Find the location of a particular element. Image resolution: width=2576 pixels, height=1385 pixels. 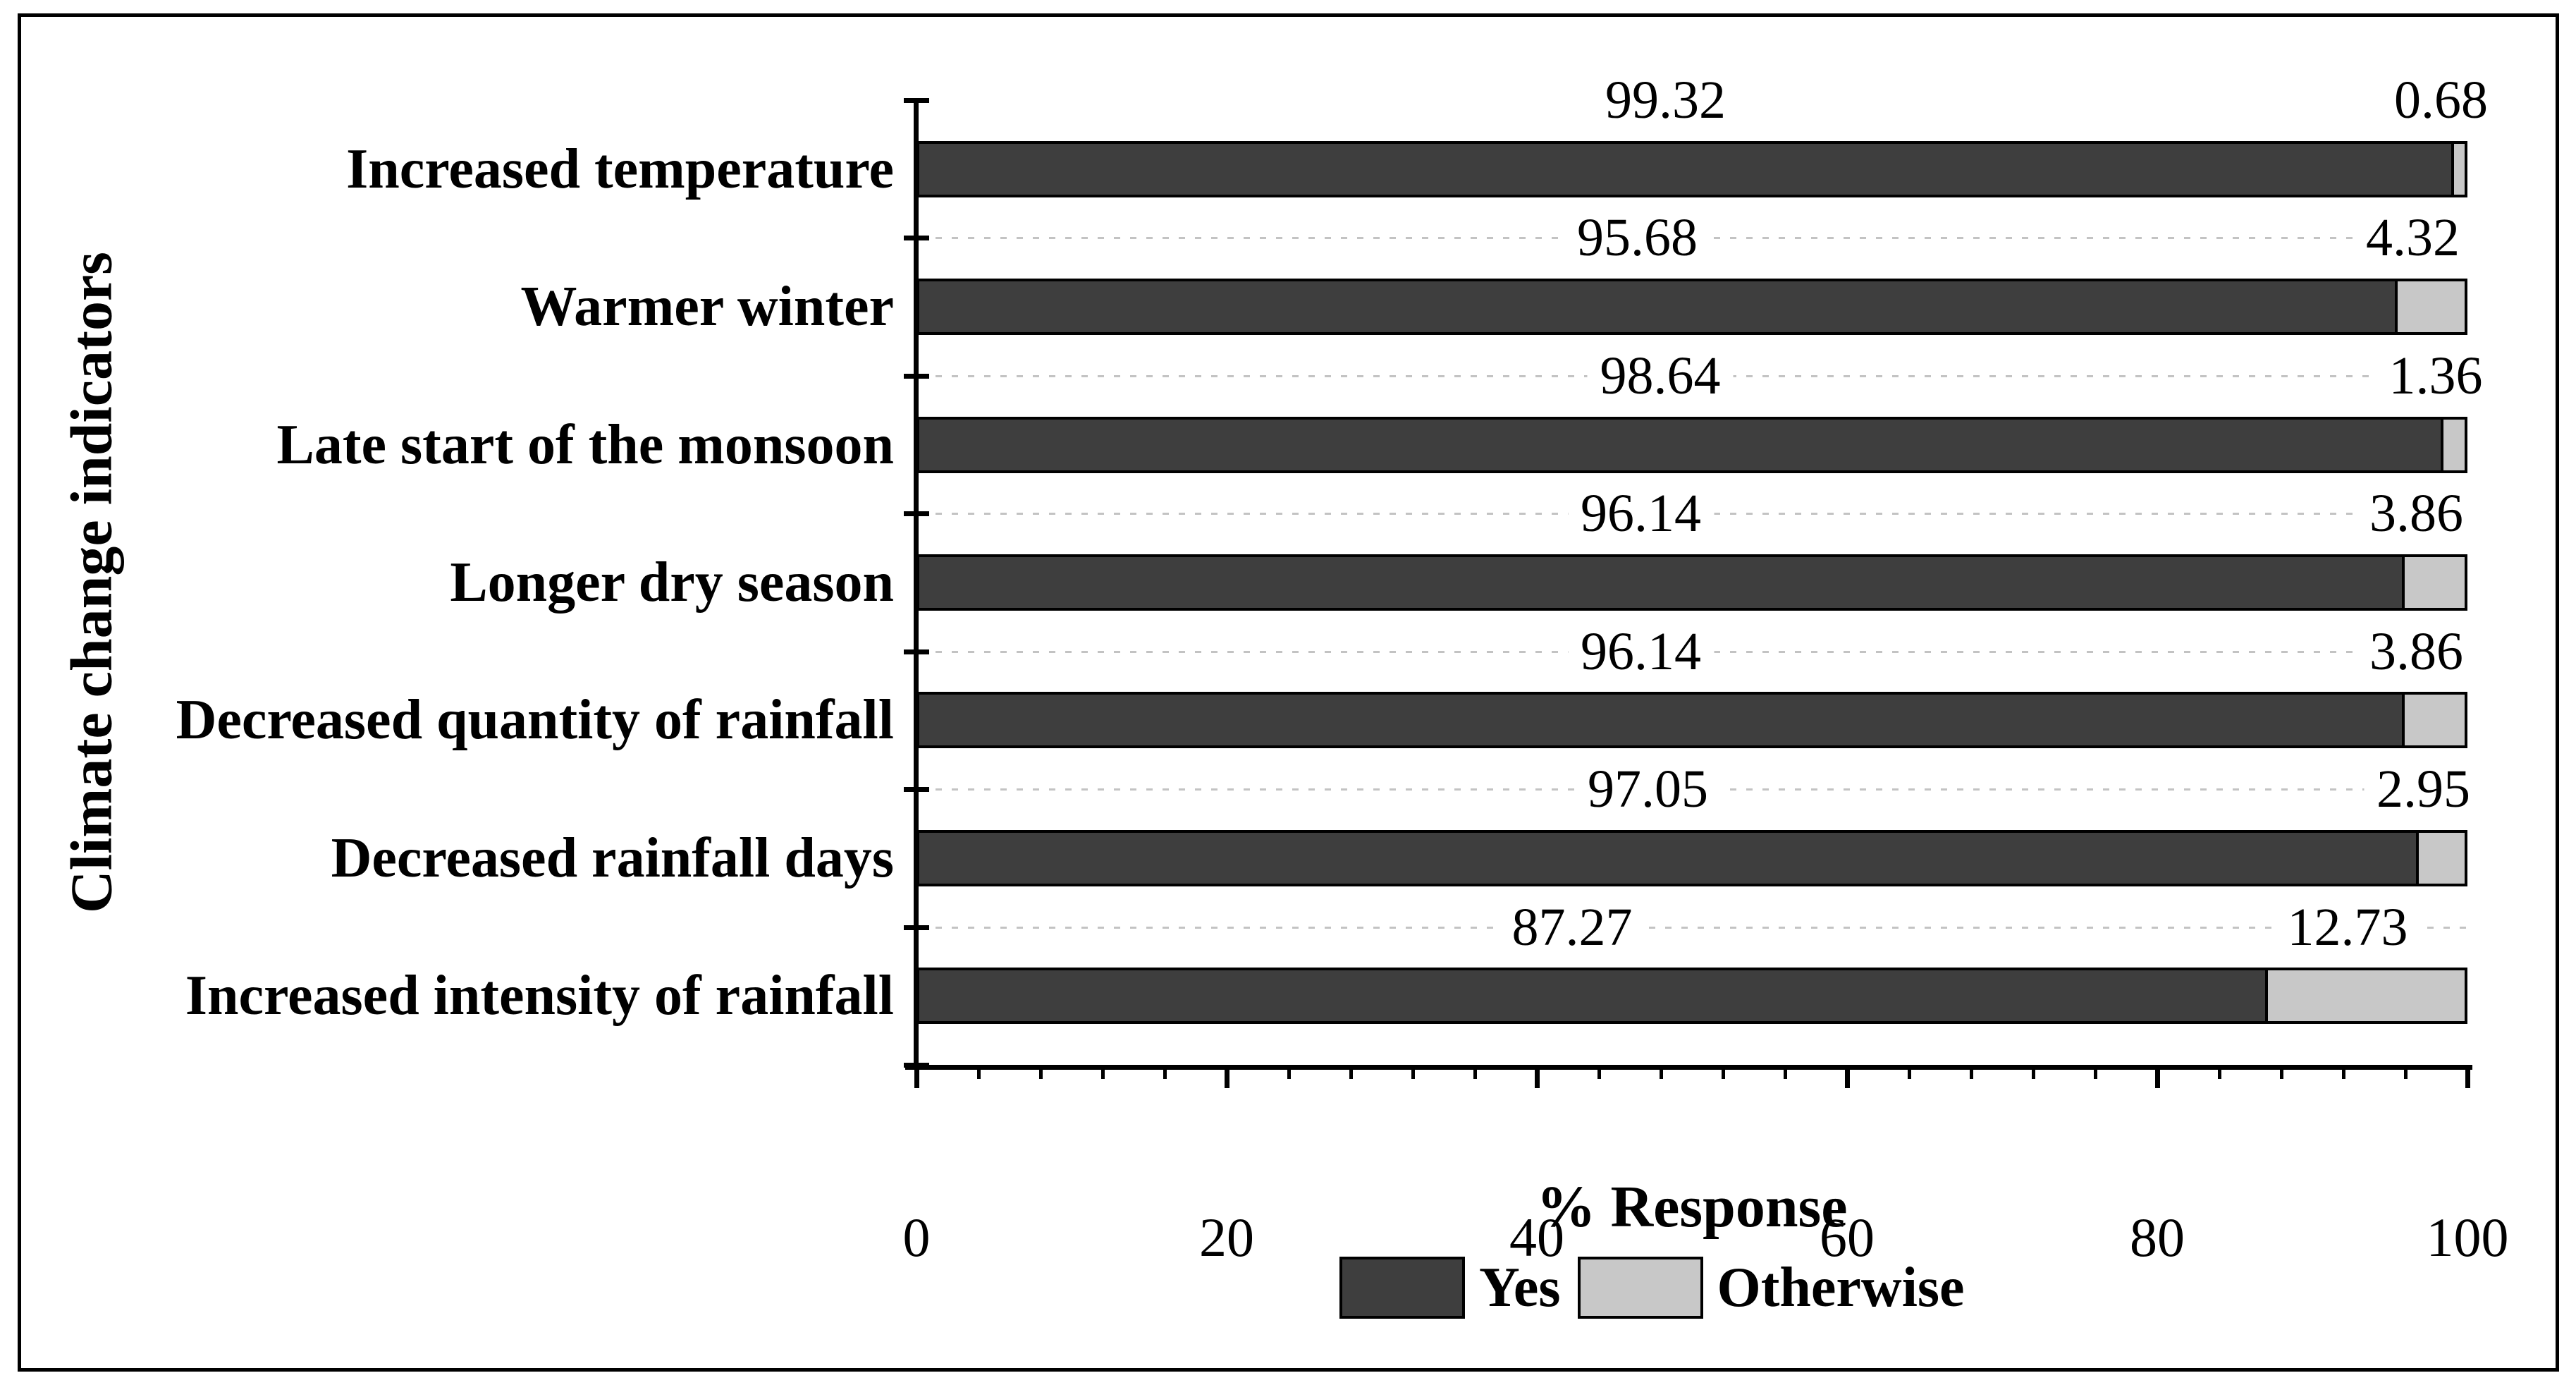

category-label: Decreased rainfall days is located at coordinates (612, 857).